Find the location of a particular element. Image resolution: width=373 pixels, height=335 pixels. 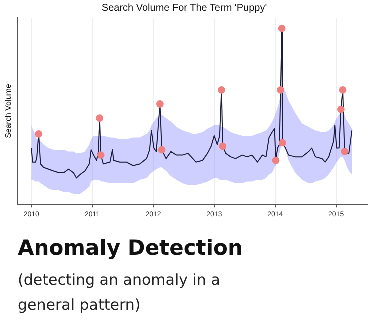

text: Anomaly Detection is located at coordinates (131, 248).